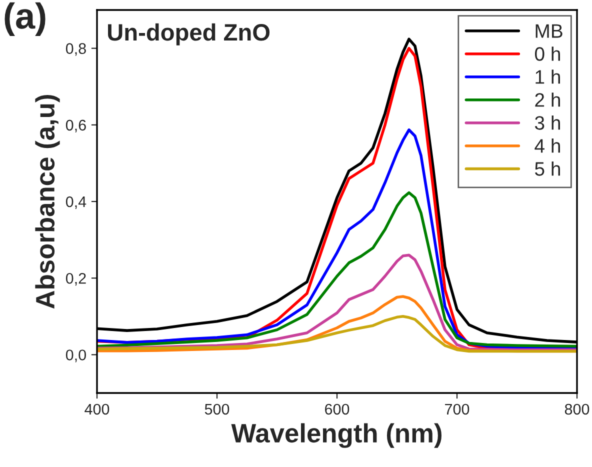 The width and height of the screenshot is (592, 467). What do you see at coordinates (547, 145) in the screenshot?
I see `legend-label: 4 h` at bounding box center [547, 145].